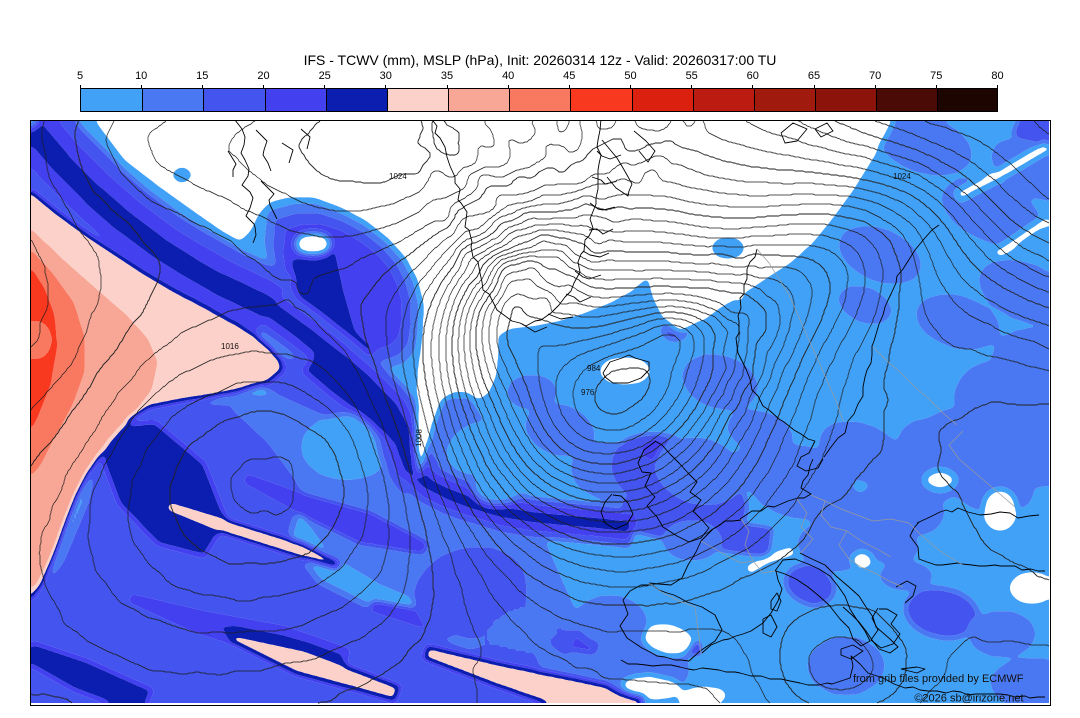 The width and height of the screenshot is (1080, 718). Describe the element at coordinates (419, 437) in the screenshot. I see `svg-text: 1008` at that location.